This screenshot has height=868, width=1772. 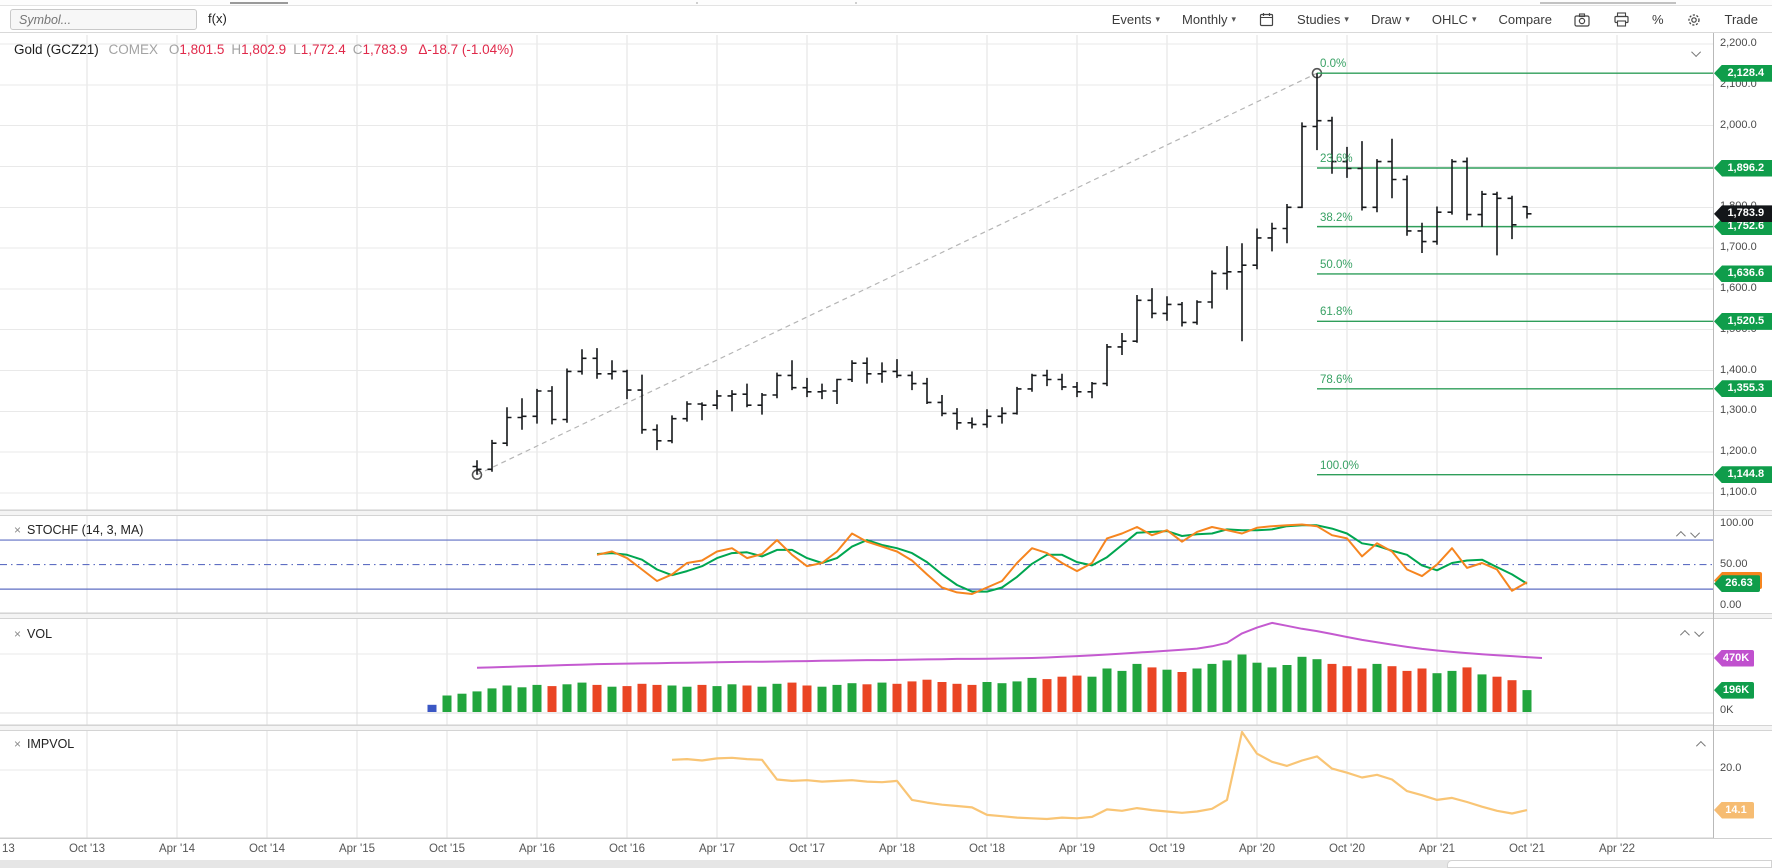 I want to click on ohlc-menu: OHLC ▾, so click(x=1454, y=19).